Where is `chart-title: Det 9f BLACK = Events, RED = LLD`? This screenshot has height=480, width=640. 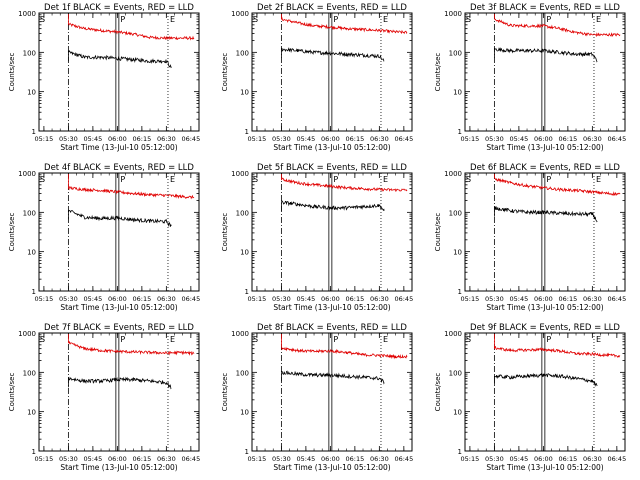
chart-title: Det 9f BLACK = Events, RED = LLD is located at coordinates (545, 328).